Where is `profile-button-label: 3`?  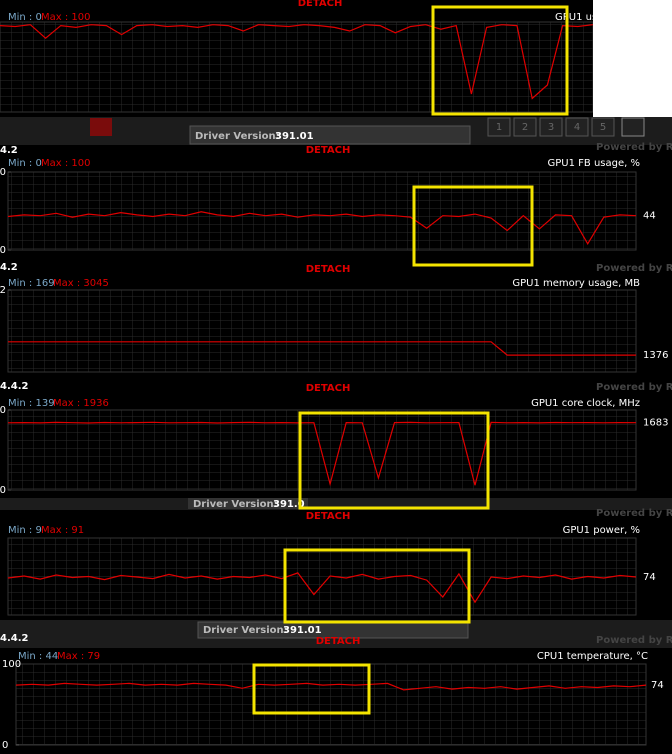 profile-button-label: 3 is located at coordinates (551, 127).